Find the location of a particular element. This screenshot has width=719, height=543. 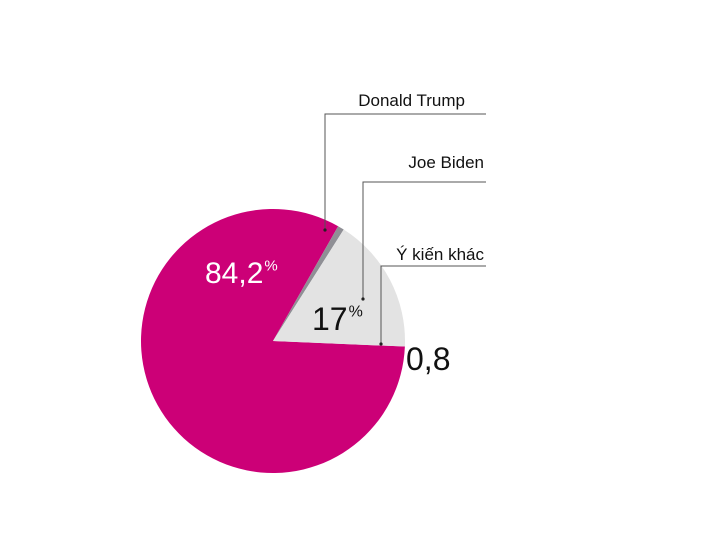

value-label-1: 17% is located at coordinates (337, 319).